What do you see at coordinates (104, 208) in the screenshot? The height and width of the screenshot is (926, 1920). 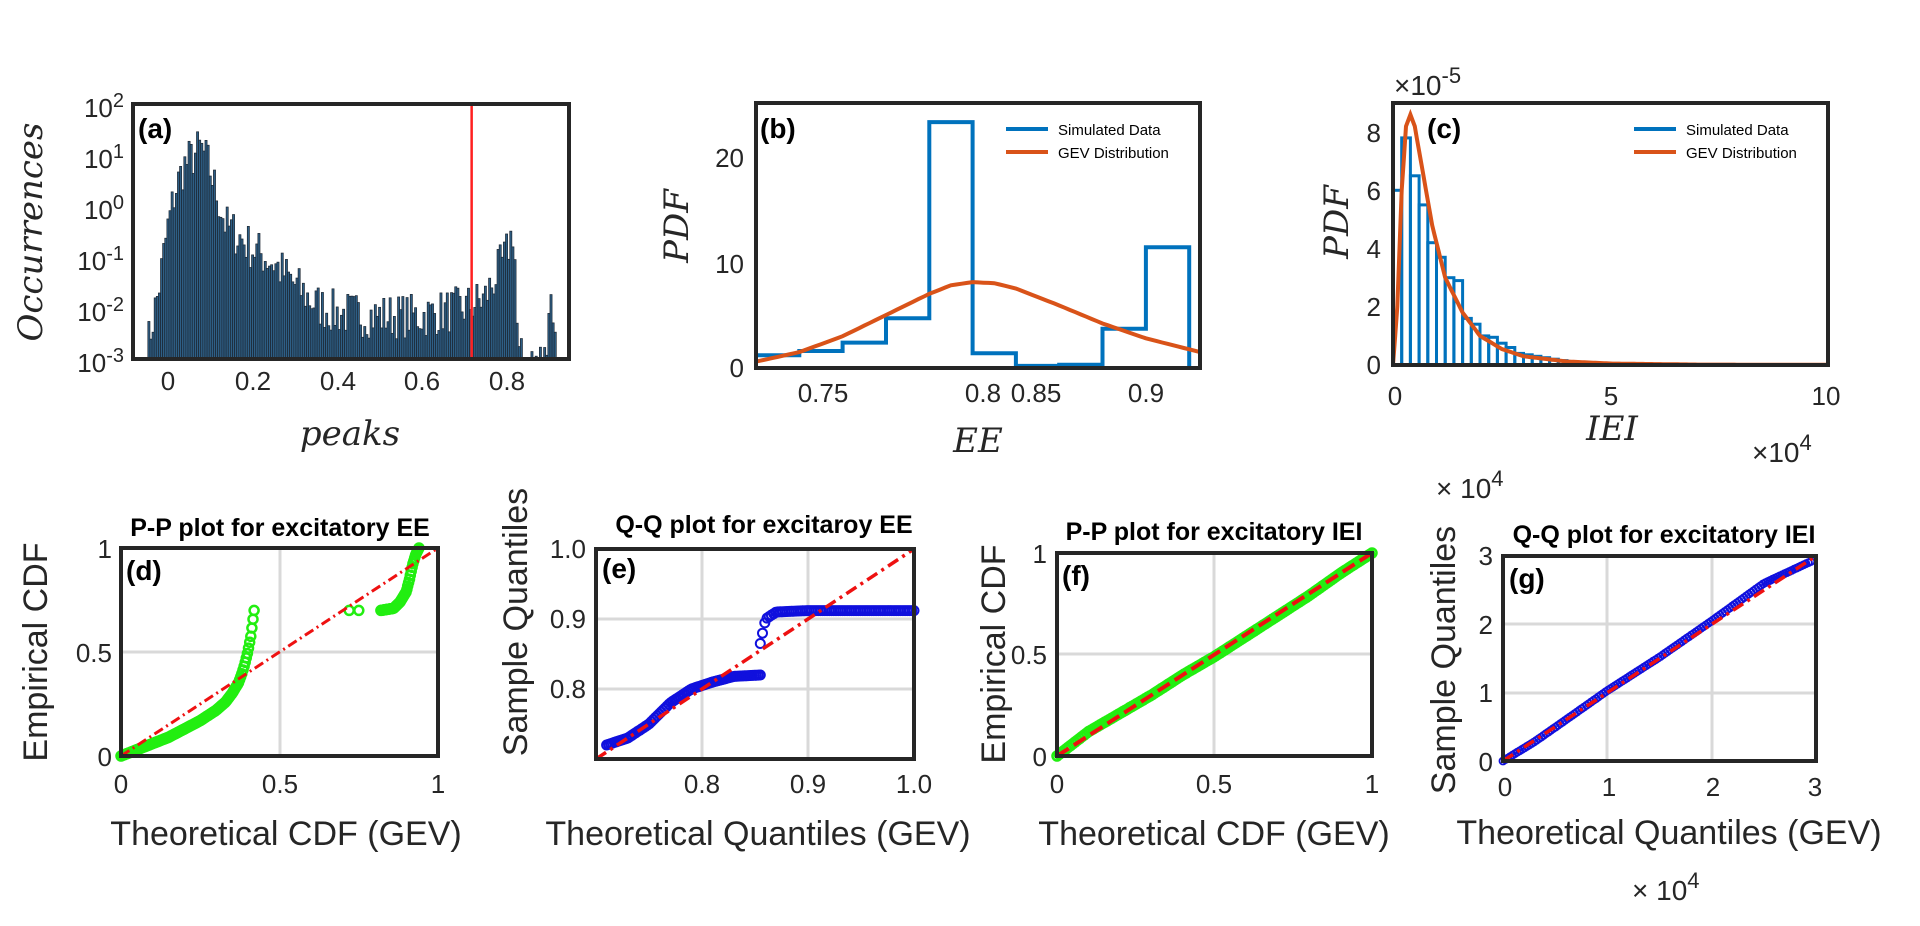 I see `panel-a-ytick-1e0: 10⁰` at bounding box center [104, 208].